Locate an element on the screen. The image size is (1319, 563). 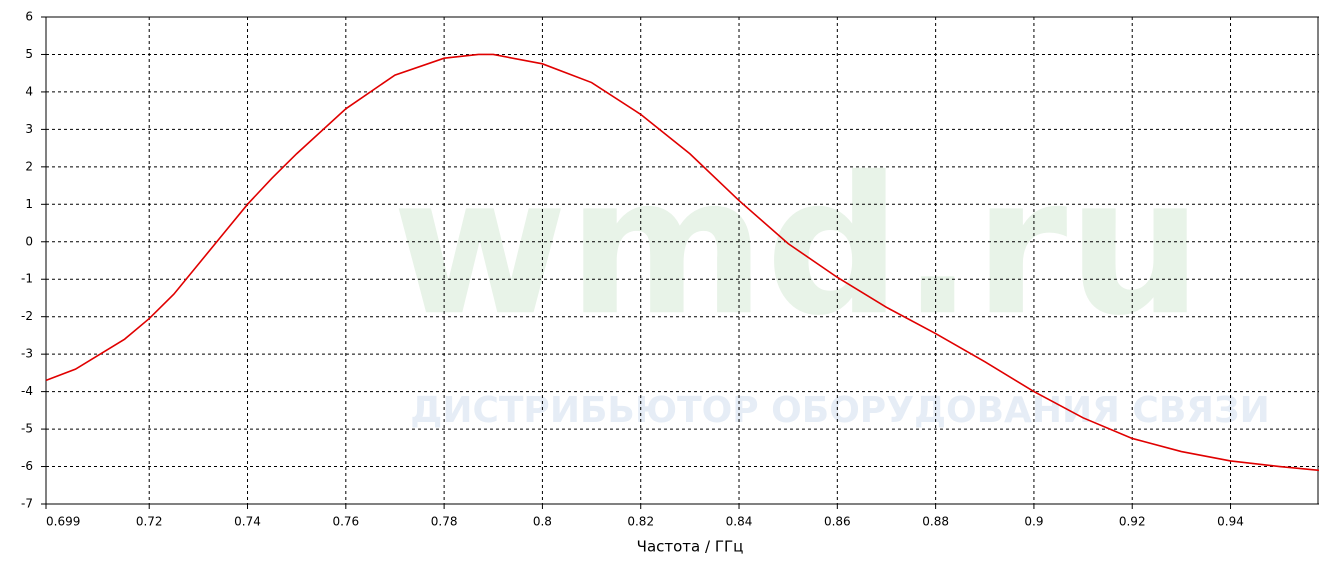
y-tick-label: -4 is located at coordinates (27, 391).